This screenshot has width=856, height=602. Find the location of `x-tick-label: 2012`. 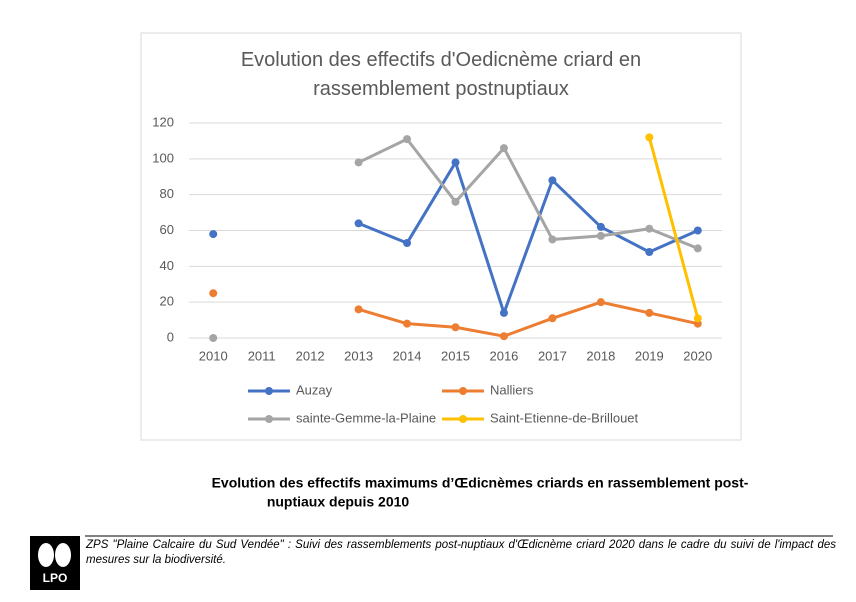

x-tick-label: 2012 is located at coordinates (310, 355).